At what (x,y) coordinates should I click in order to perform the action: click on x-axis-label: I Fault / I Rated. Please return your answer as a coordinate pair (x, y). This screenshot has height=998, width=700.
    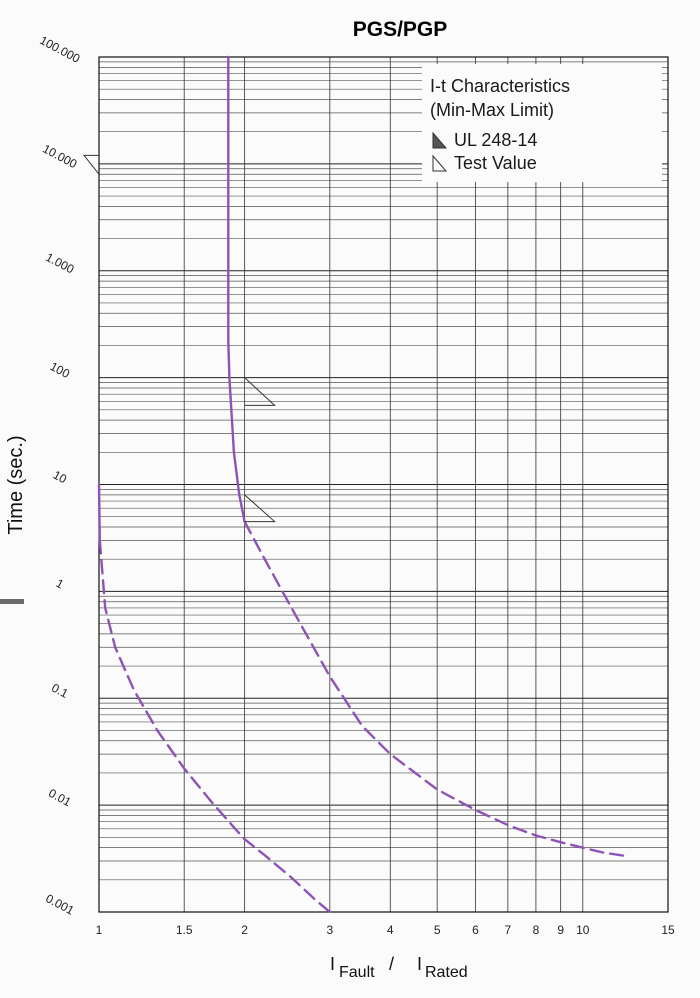
    Looking at the image, I should click on (399, 967).